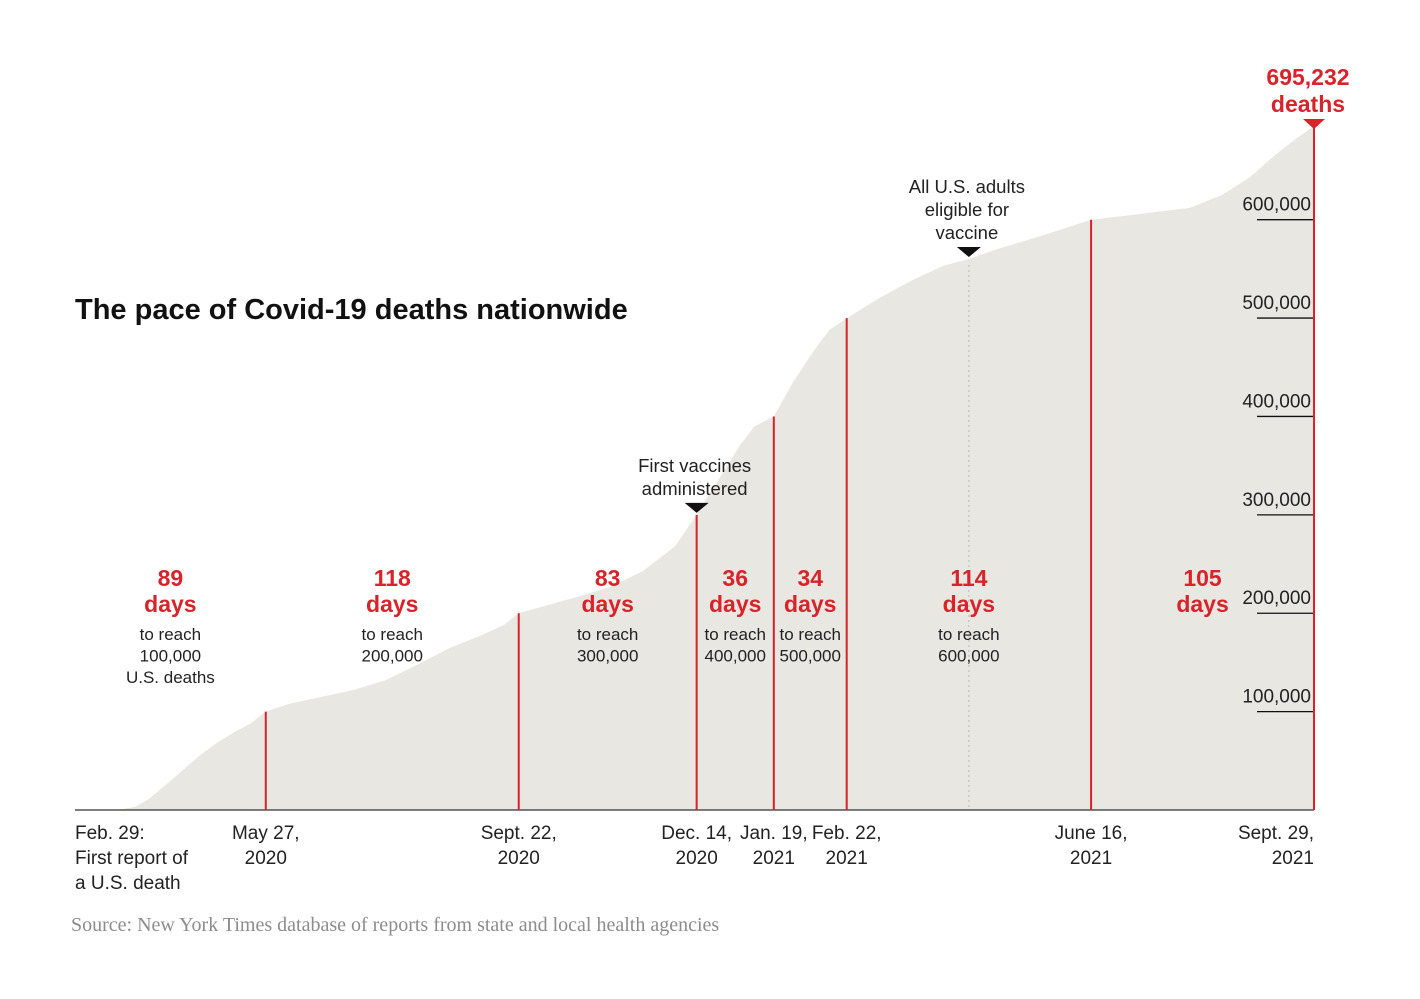 The width and height of the screenshot is (1420, 999). I want to click on interval-reach-2-0: to reach, so click(607, 634).